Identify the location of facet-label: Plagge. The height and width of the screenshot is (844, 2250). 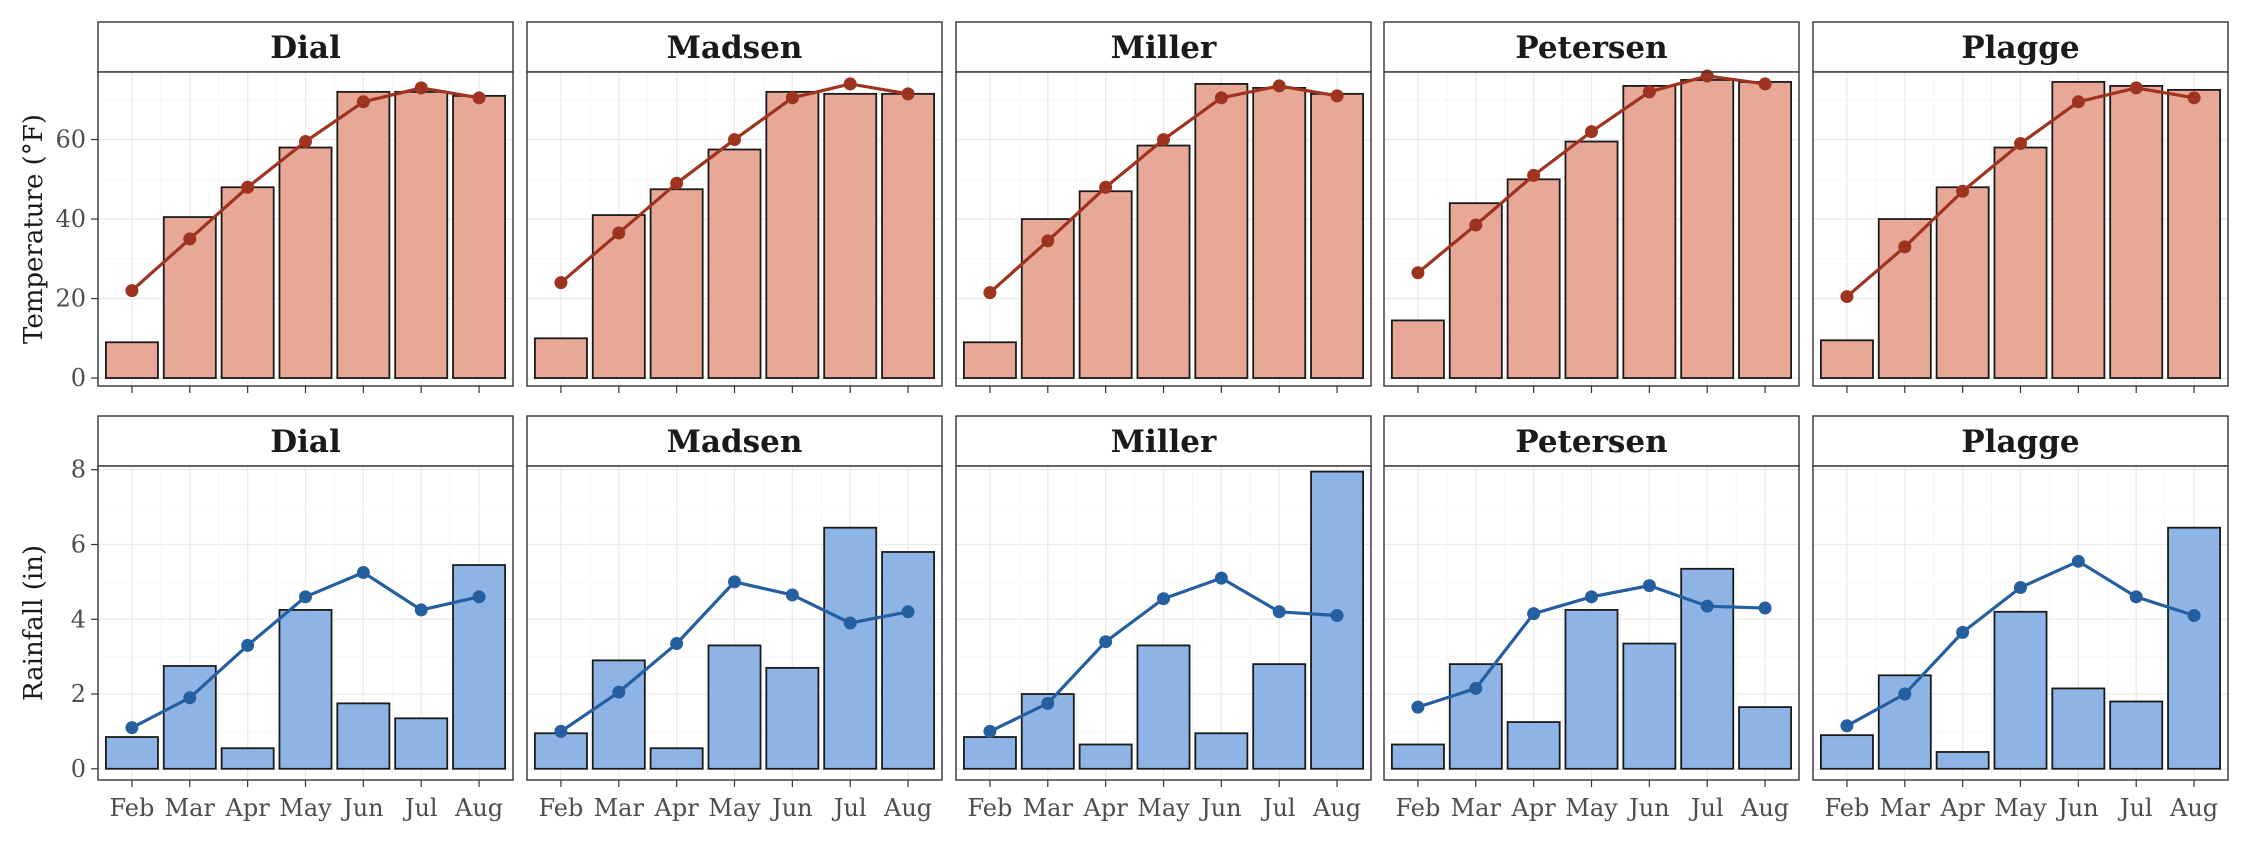
(2020, 48).